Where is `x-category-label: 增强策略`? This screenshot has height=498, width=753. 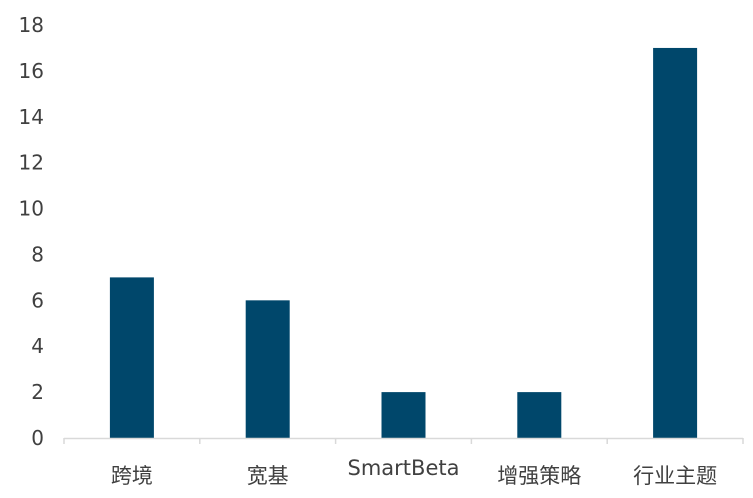 x-category-label: 增强策略 is located at coordinates (539, 476).